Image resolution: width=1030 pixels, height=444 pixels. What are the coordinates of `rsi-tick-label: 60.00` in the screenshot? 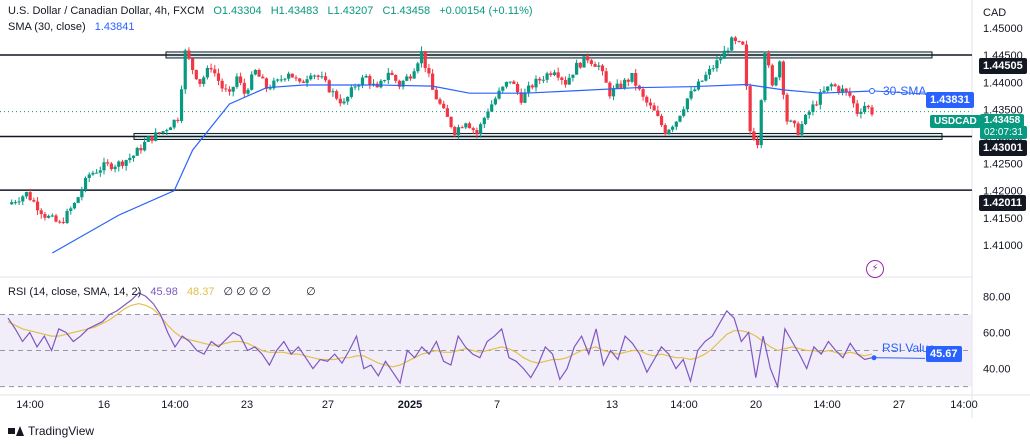 It's located at (997, 333).